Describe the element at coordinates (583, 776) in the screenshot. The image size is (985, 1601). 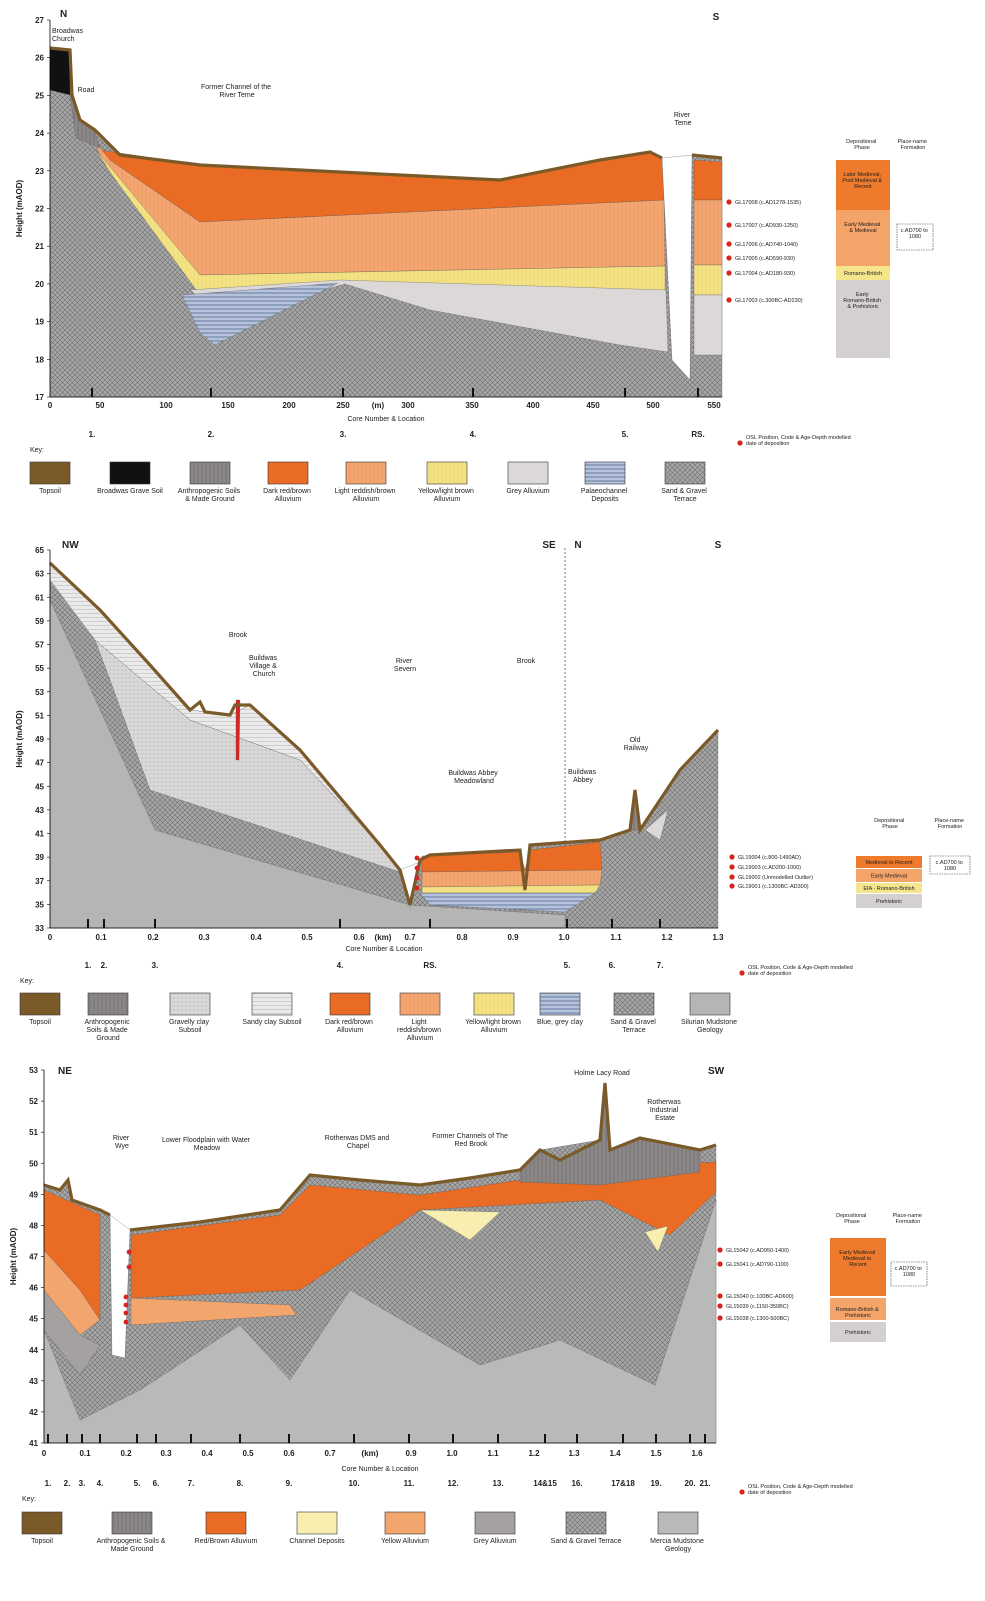
I see `annotation: Buildwas Abbey` at that location.